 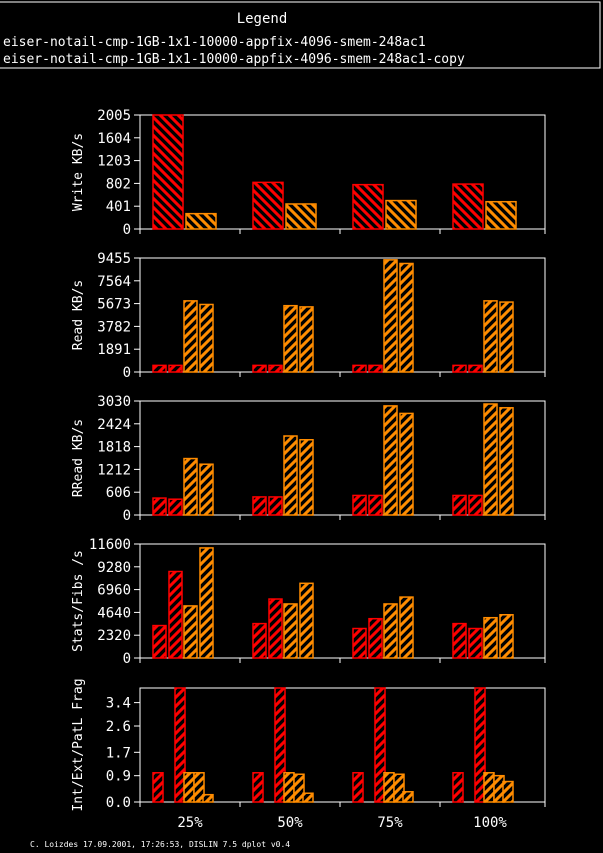 What do you see at coordinates (114, 327) in the screenshot?
I see `y-tick-label: 3782` at bounding box center [114, 327].